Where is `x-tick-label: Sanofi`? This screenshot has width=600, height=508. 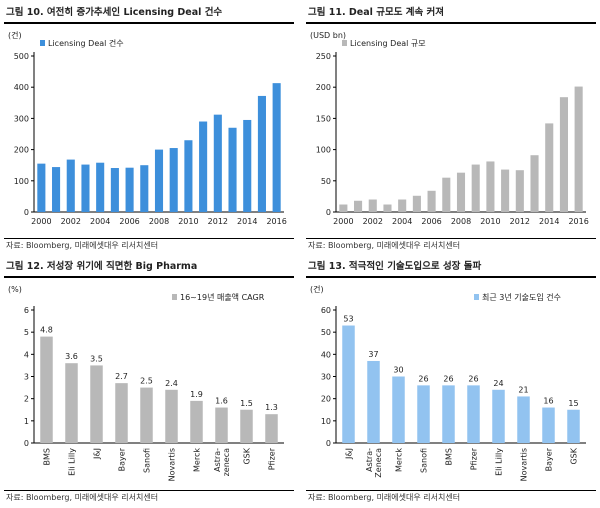
x-tick-label: Sanofi is located at coordinates (424, 460).